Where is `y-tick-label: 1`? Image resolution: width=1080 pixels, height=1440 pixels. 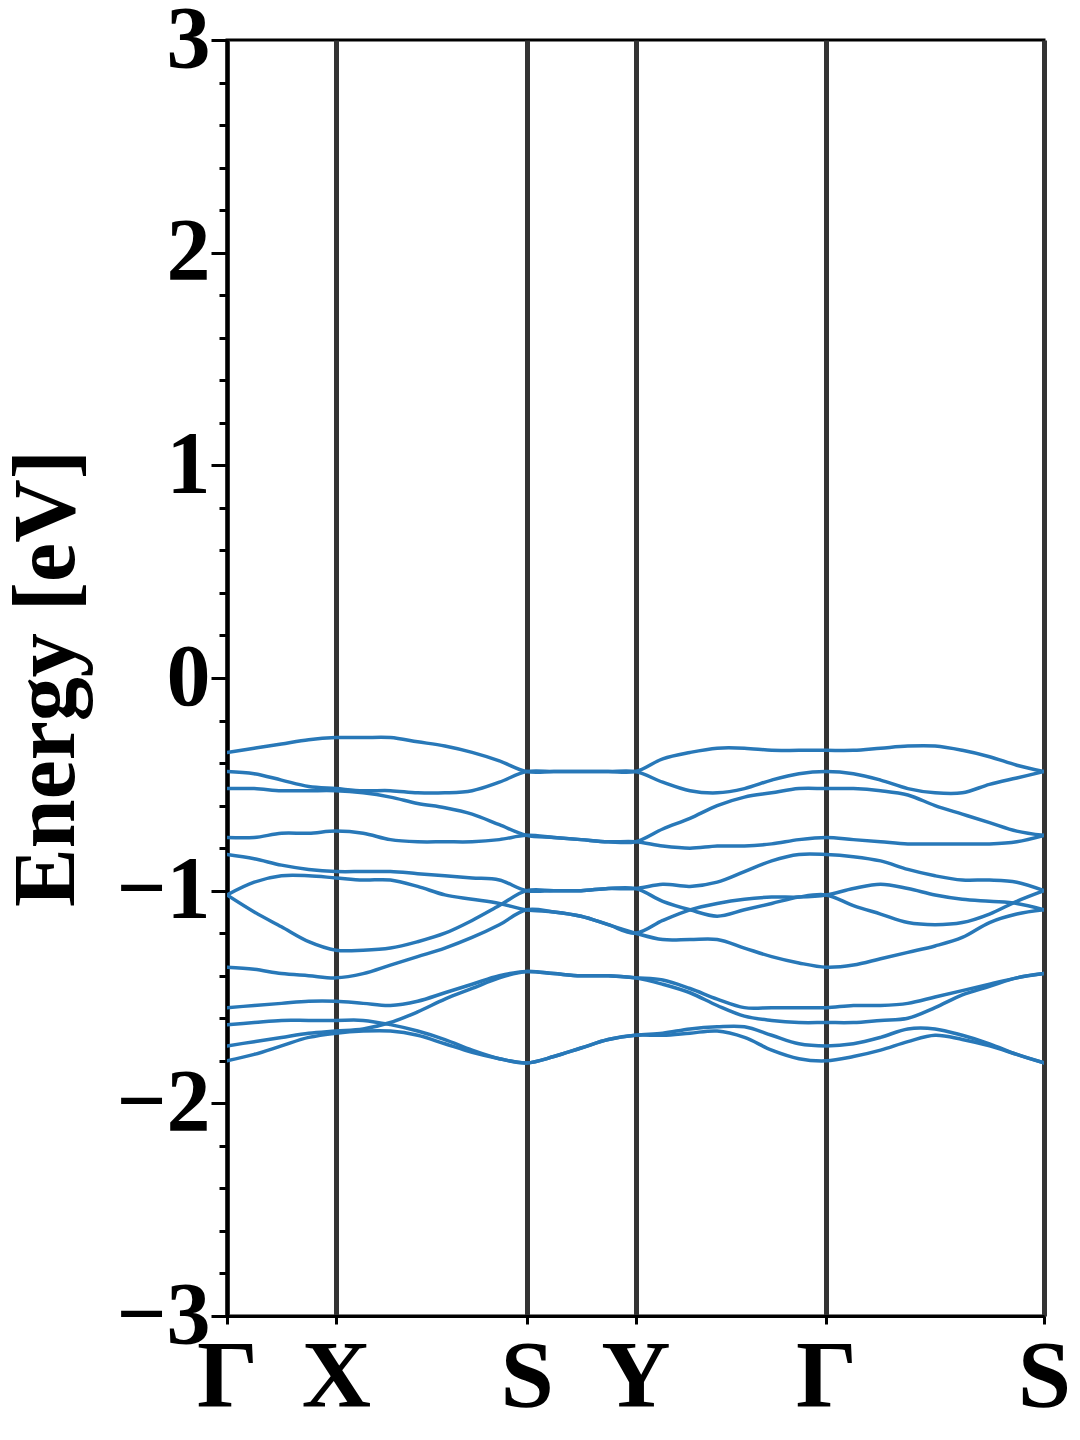 y-tick-label: 1 is located at coordinates (188, 462).